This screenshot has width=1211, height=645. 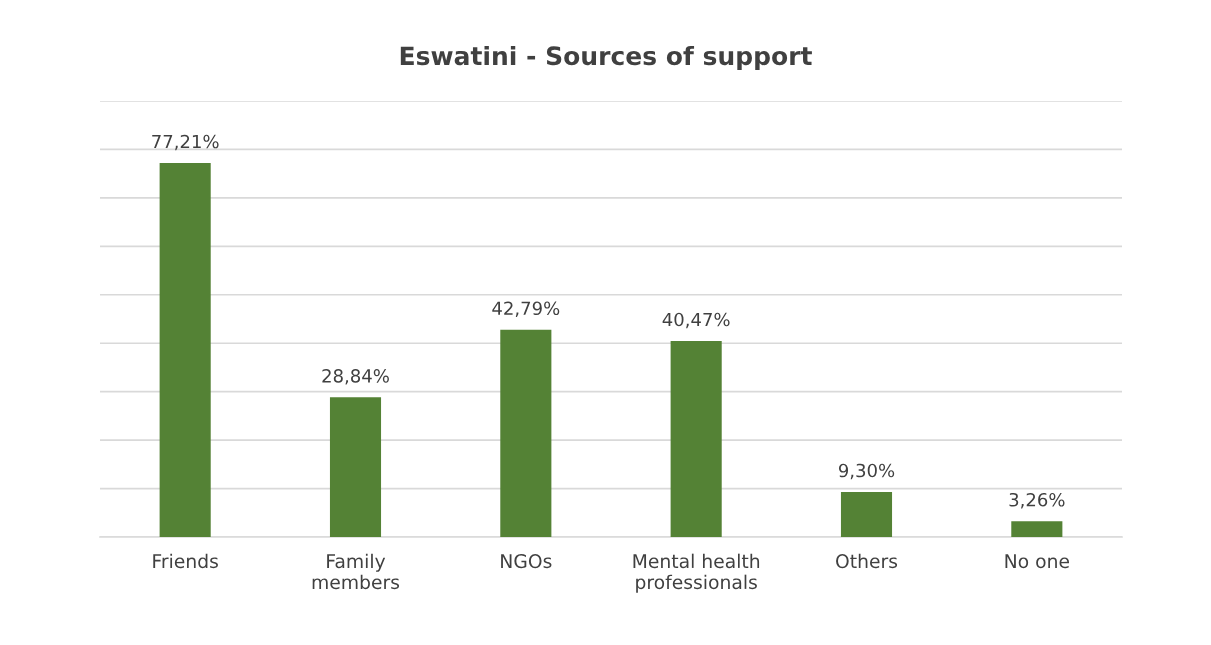 I want to click on x-tick-label: No one, so click(x=1037, y=561).